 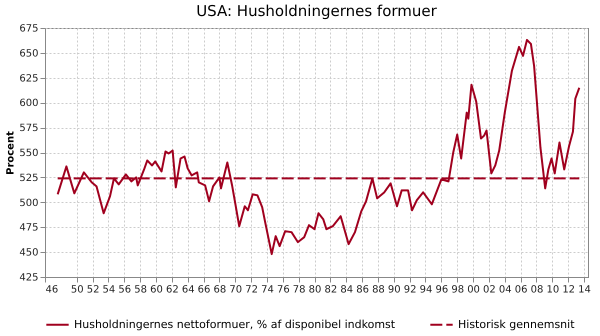 What do you see at coordinates (235, 324) in the screenshot?
I see `legend-label: Husholdningernes nettoformuer, % af disponibel indkomst` at bounding box center [235, 324].